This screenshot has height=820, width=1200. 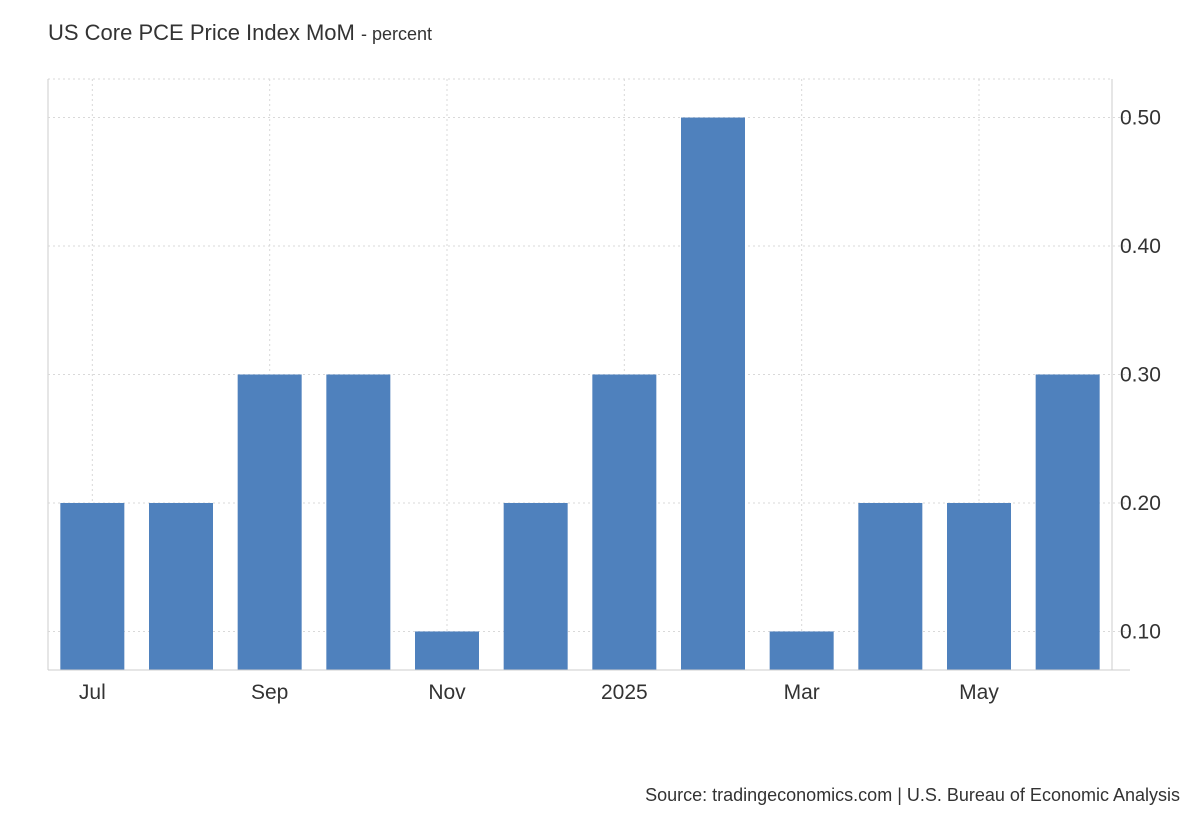 I want to click on y-tick-label: 0.40, so click(x=1140, y=246).